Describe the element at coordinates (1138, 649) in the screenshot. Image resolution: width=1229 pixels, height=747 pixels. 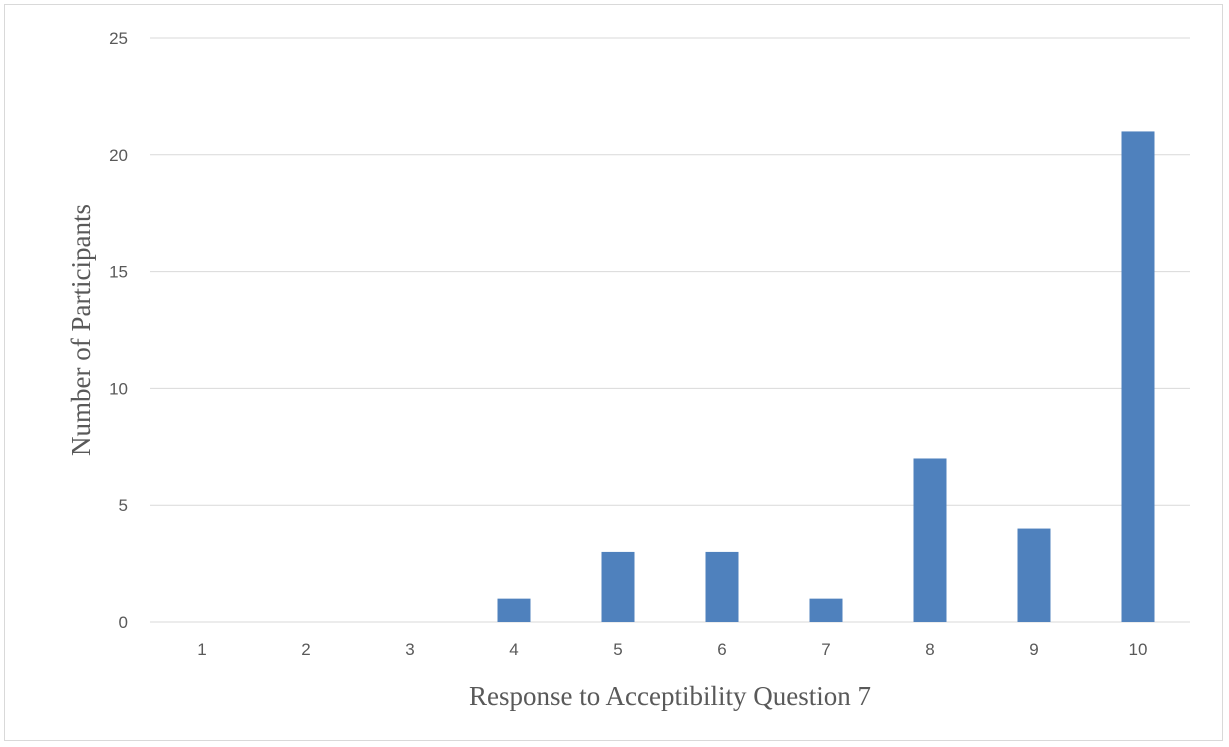
I see `x-tick-label: 10` at that location.